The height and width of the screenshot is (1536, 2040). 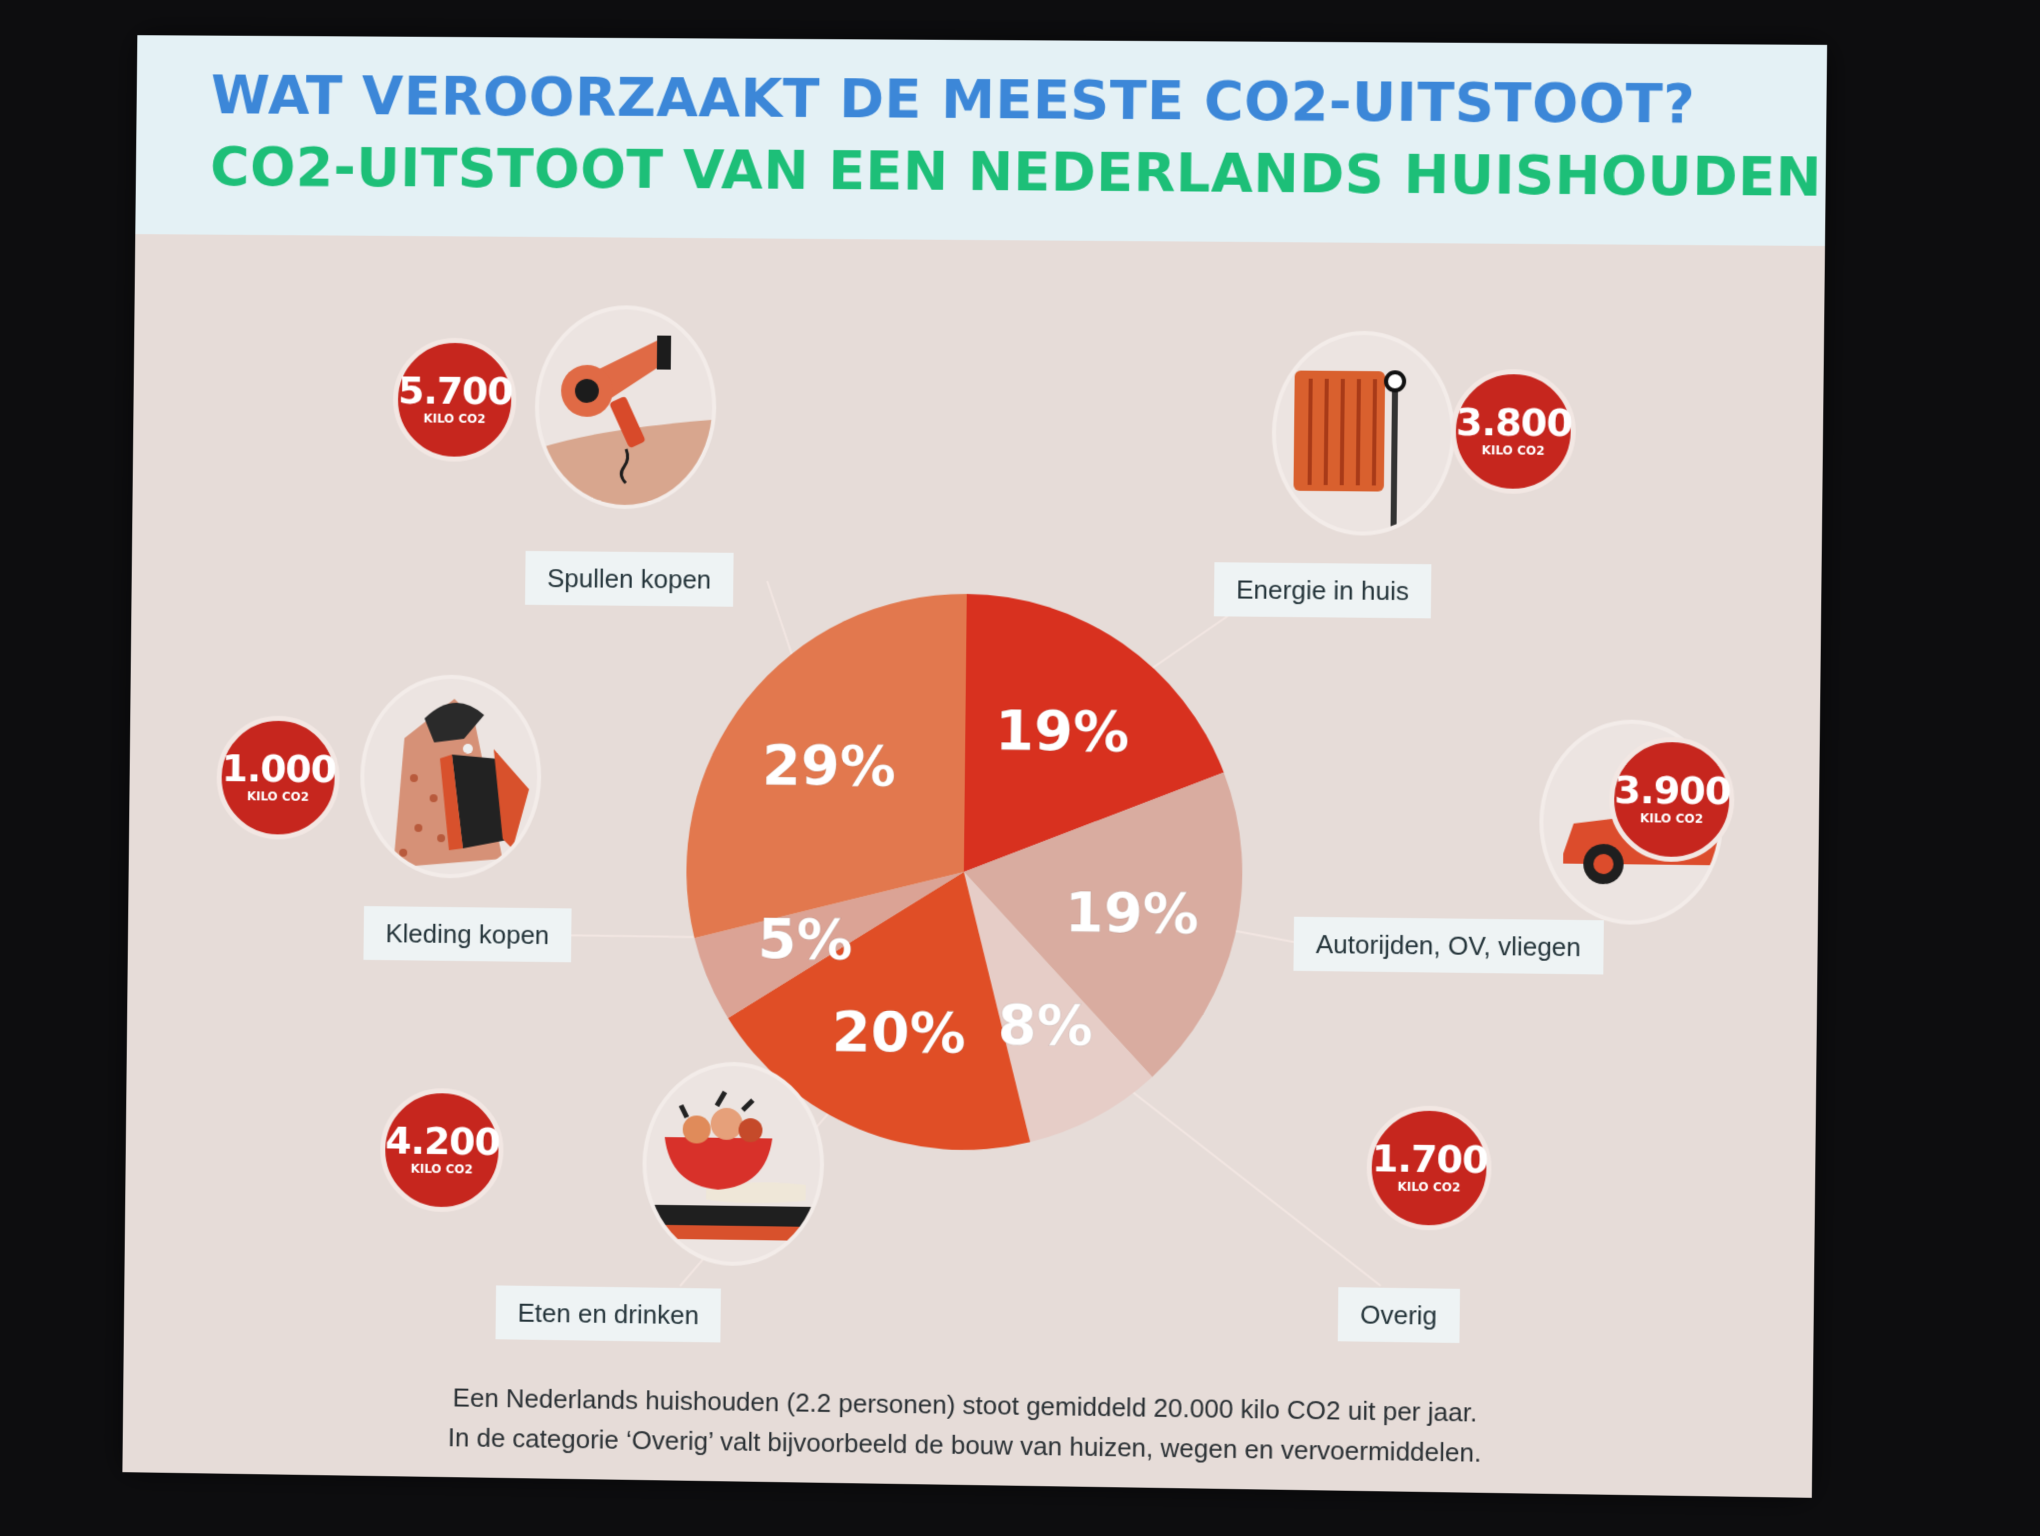 I want to click on category-label-eten-en-drinken: Eten en drinken, so click(x=608, y=1313).